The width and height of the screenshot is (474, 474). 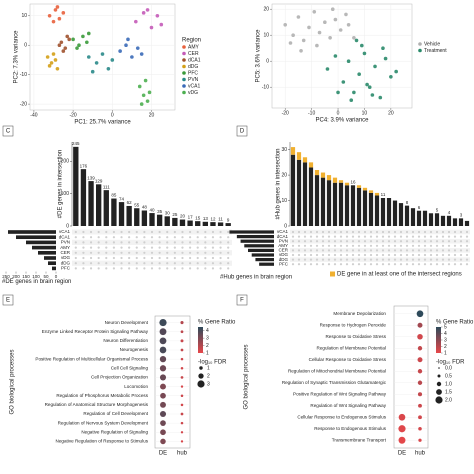 I want to click on colorbar-tick-label: 3, so click(x=445, y=340).